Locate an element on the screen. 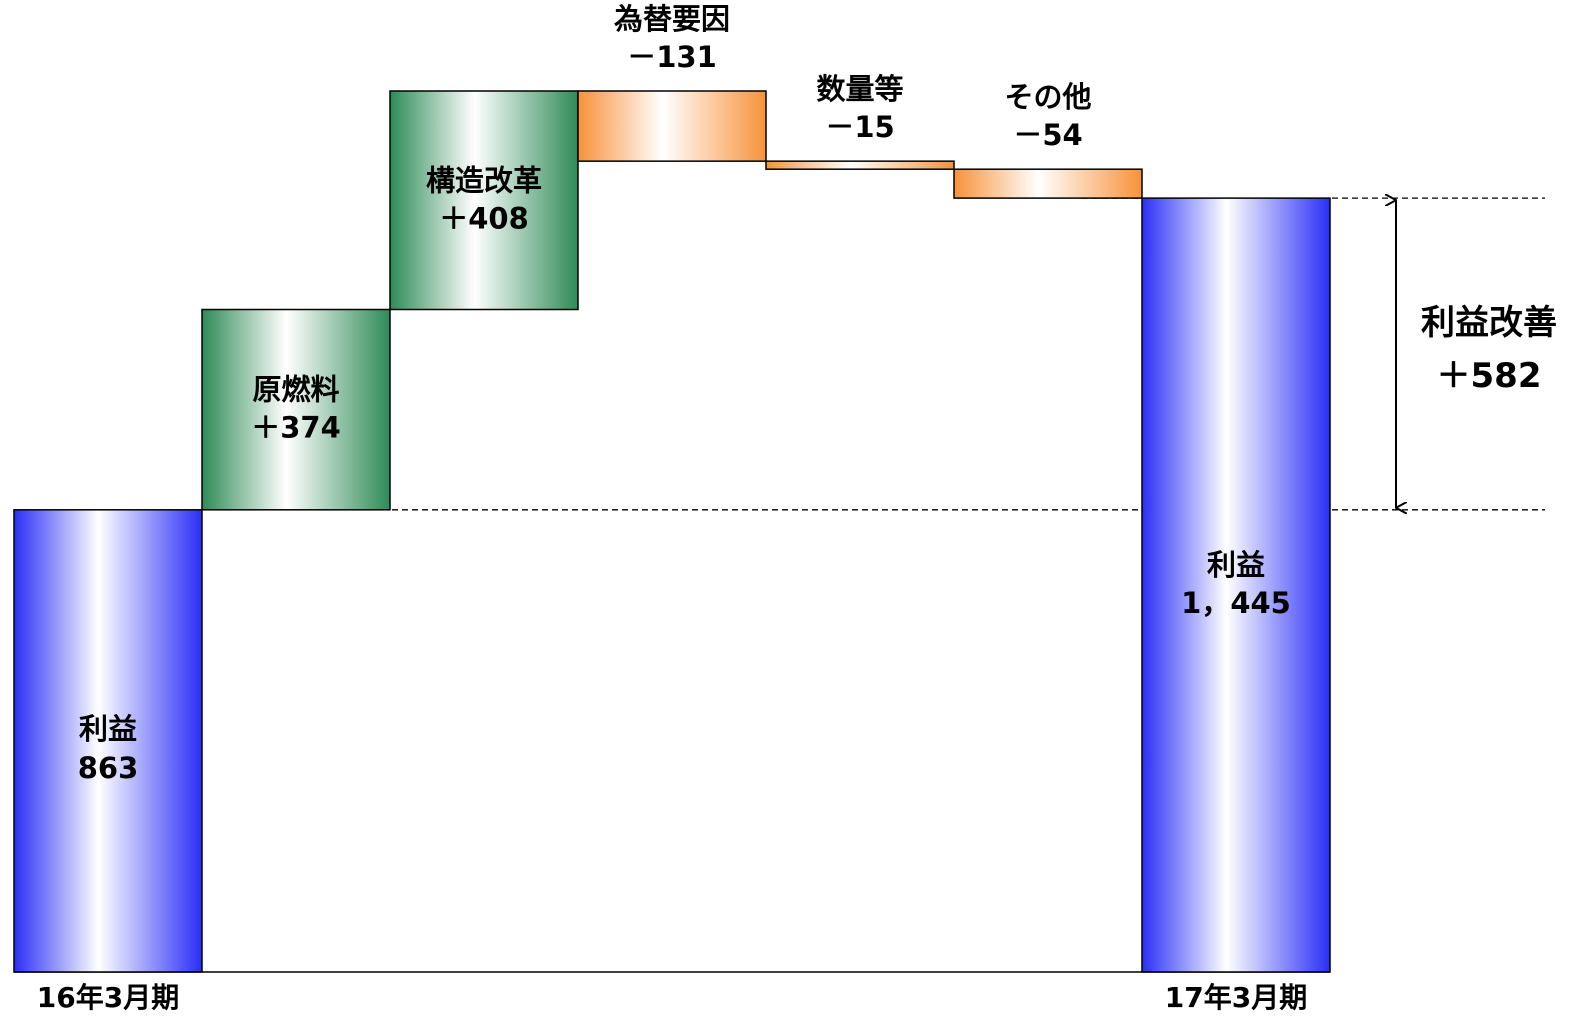 The width and height of the screenshot is (1586, 1025). annotation-value-label: ＋582 is located at coordinates (1489, 376).